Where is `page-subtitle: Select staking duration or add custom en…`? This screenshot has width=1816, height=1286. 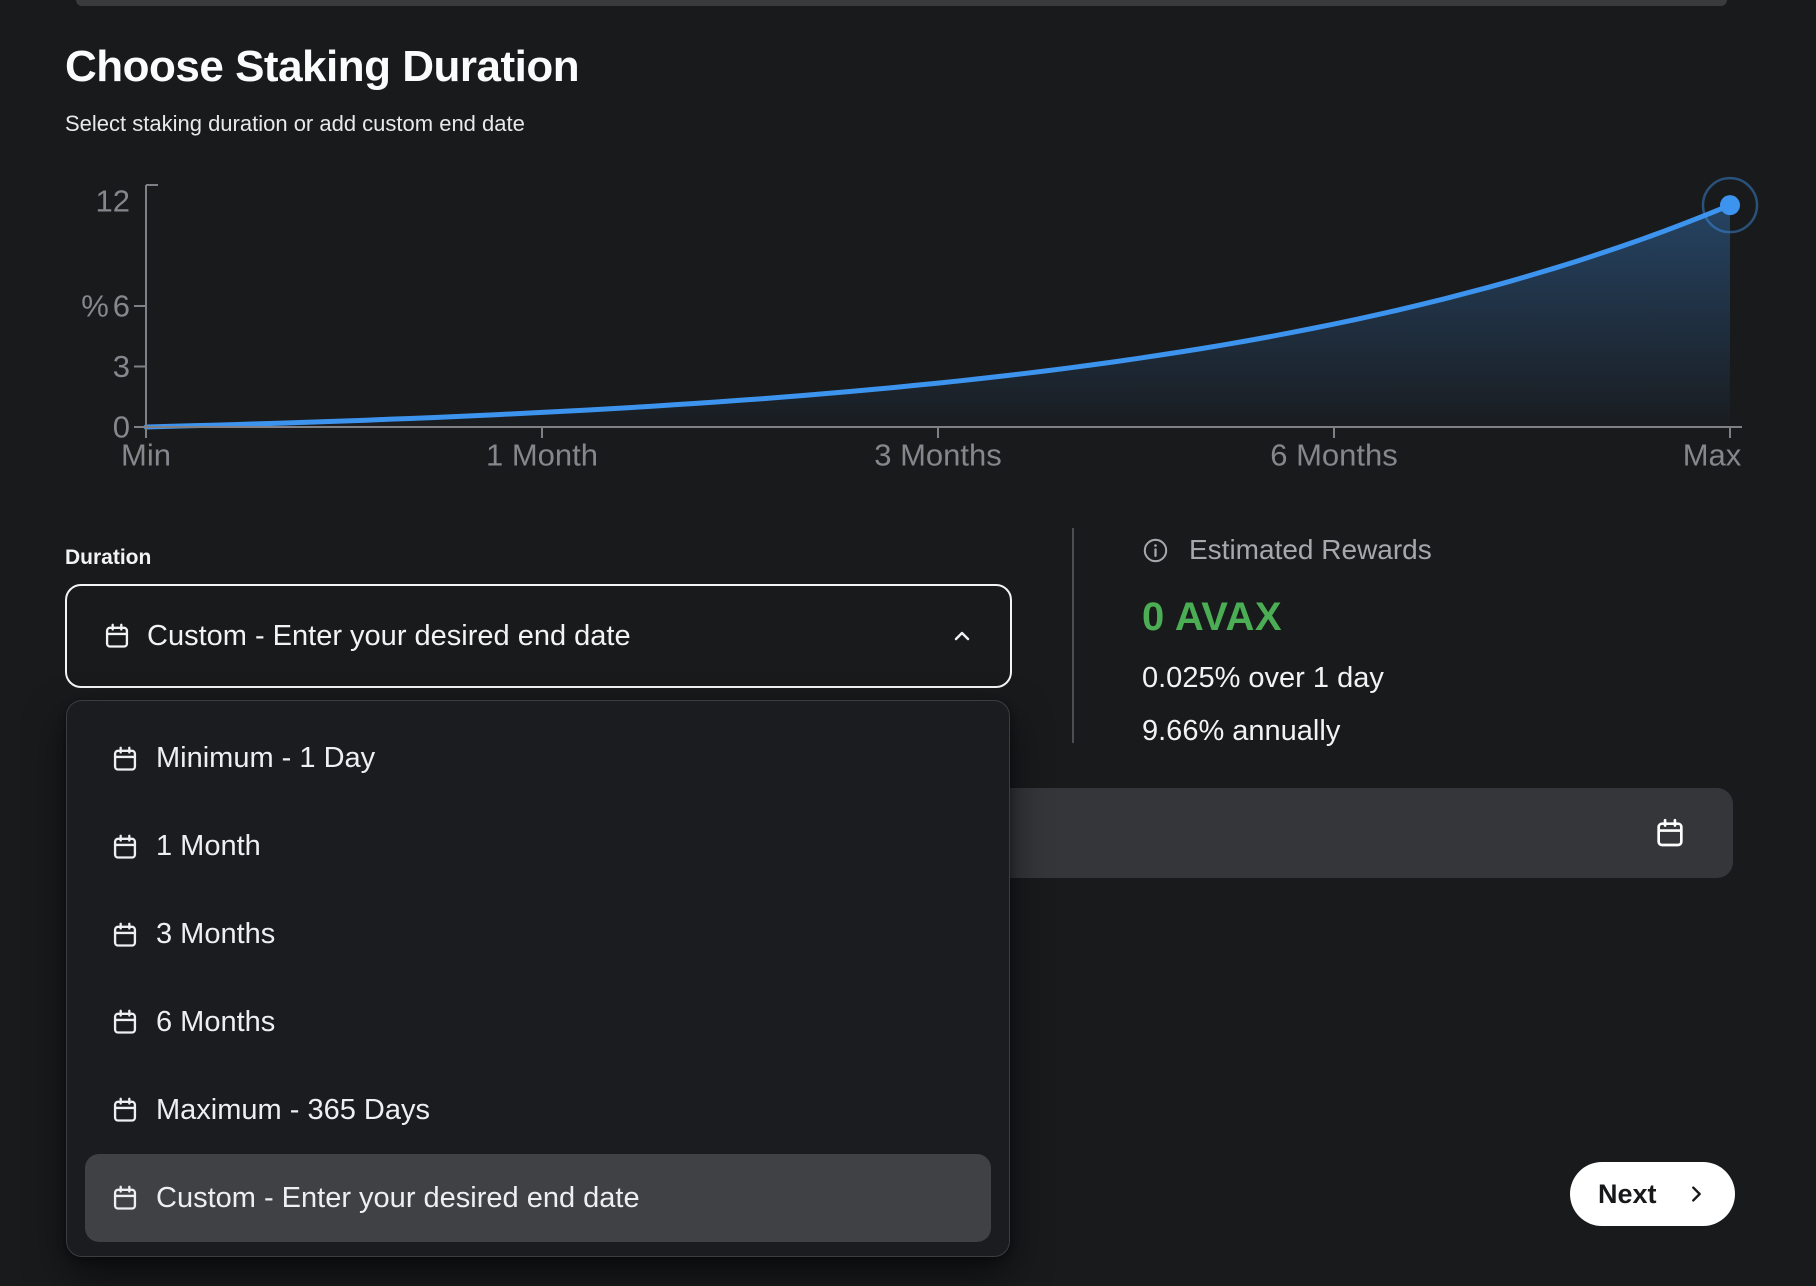
page-subtitle: Select staking duration or add custom en… is located at coordinates (295, 123).